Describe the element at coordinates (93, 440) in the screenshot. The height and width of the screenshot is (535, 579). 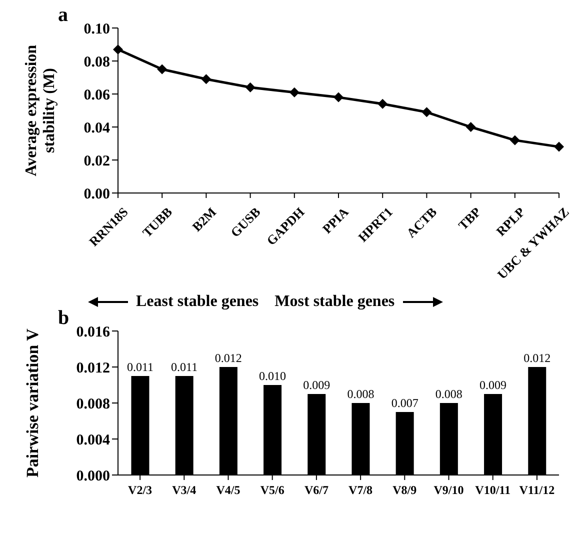
I see `y-tick-label: 0.004` at that location.